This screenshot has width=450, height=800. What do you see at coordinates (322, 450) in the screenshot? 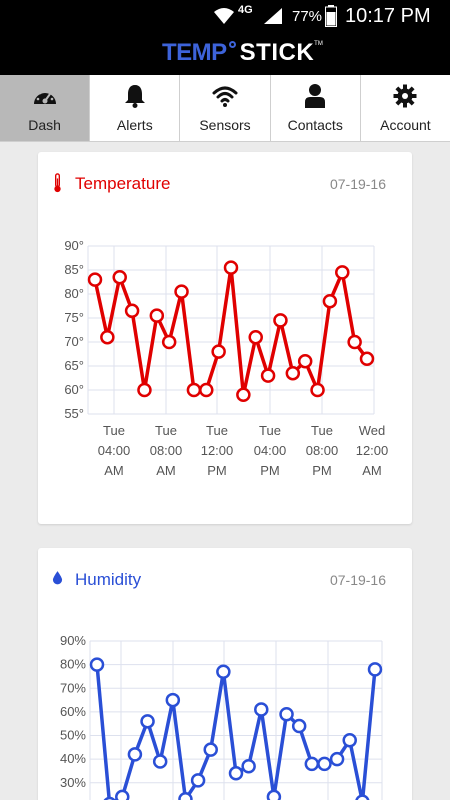
I see `x-tick-label: 08:00` at bounding box center [322, 450].